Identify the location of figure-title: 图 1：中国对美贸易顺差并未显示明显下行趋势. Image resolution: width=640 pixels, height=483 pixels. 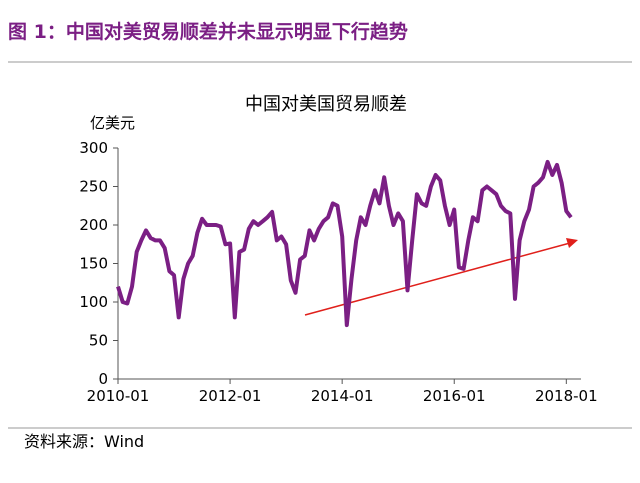
(208, 31).